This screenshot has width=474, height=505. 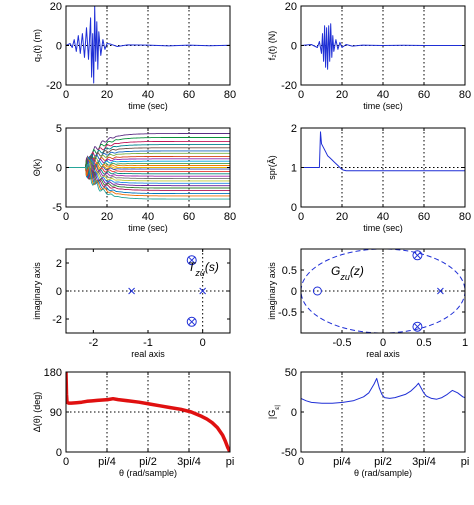 I want to click on y-axis-label: spr(Â), so click(x=272, y=167).